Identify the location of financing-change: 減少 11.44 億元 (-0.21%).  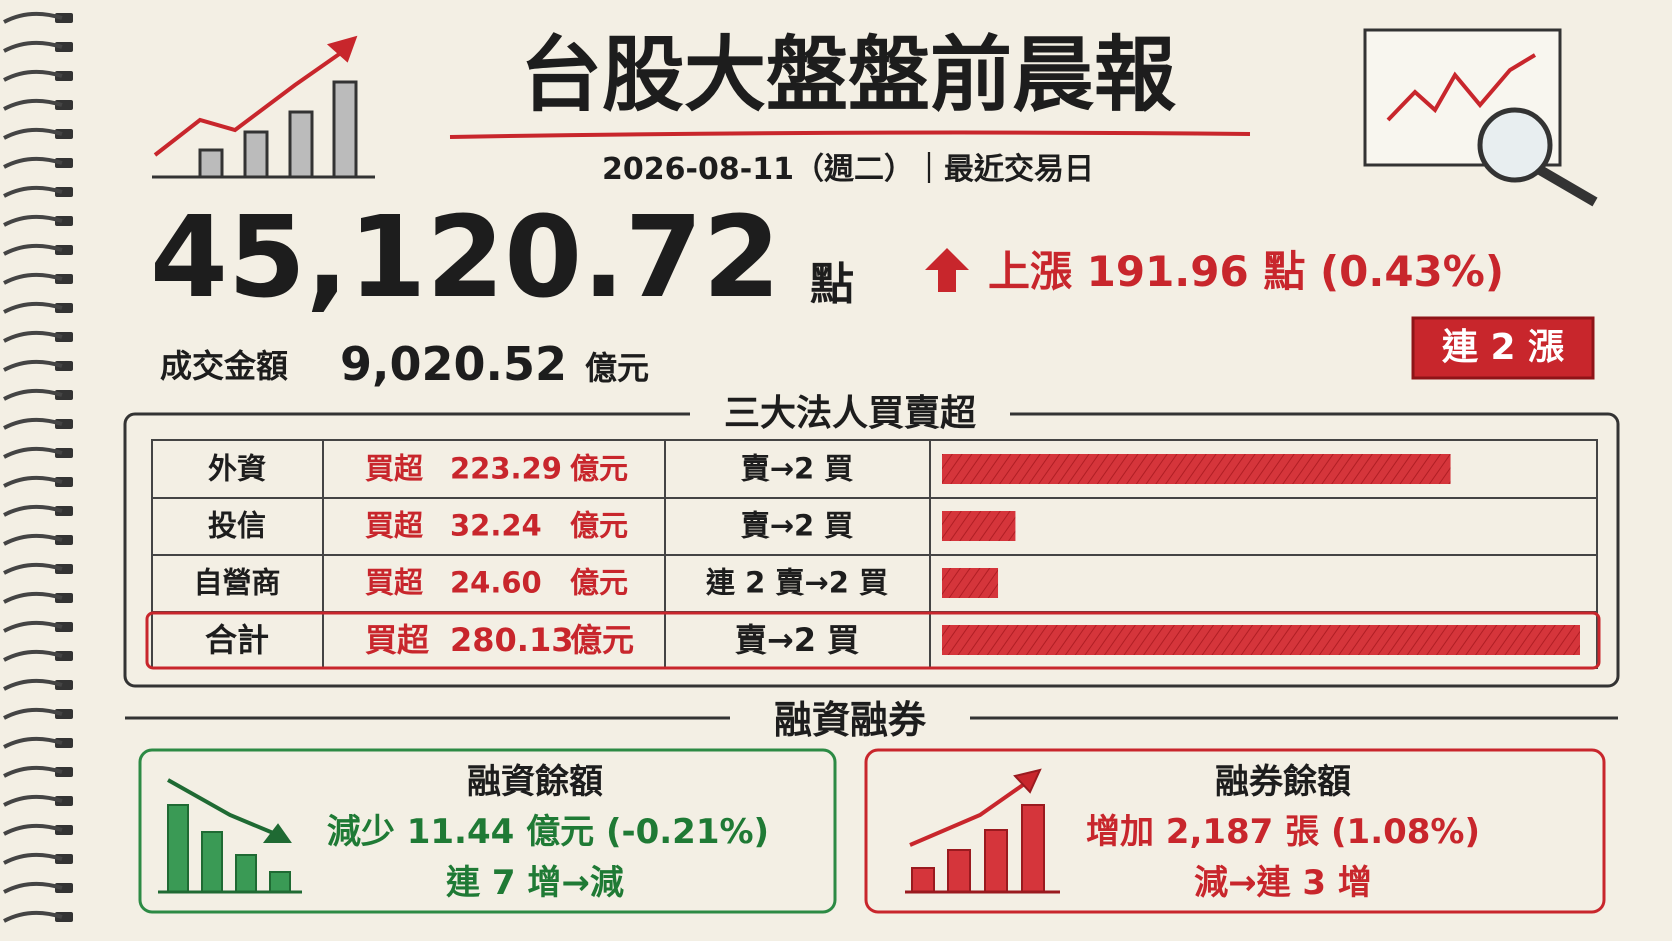
(548, 832).